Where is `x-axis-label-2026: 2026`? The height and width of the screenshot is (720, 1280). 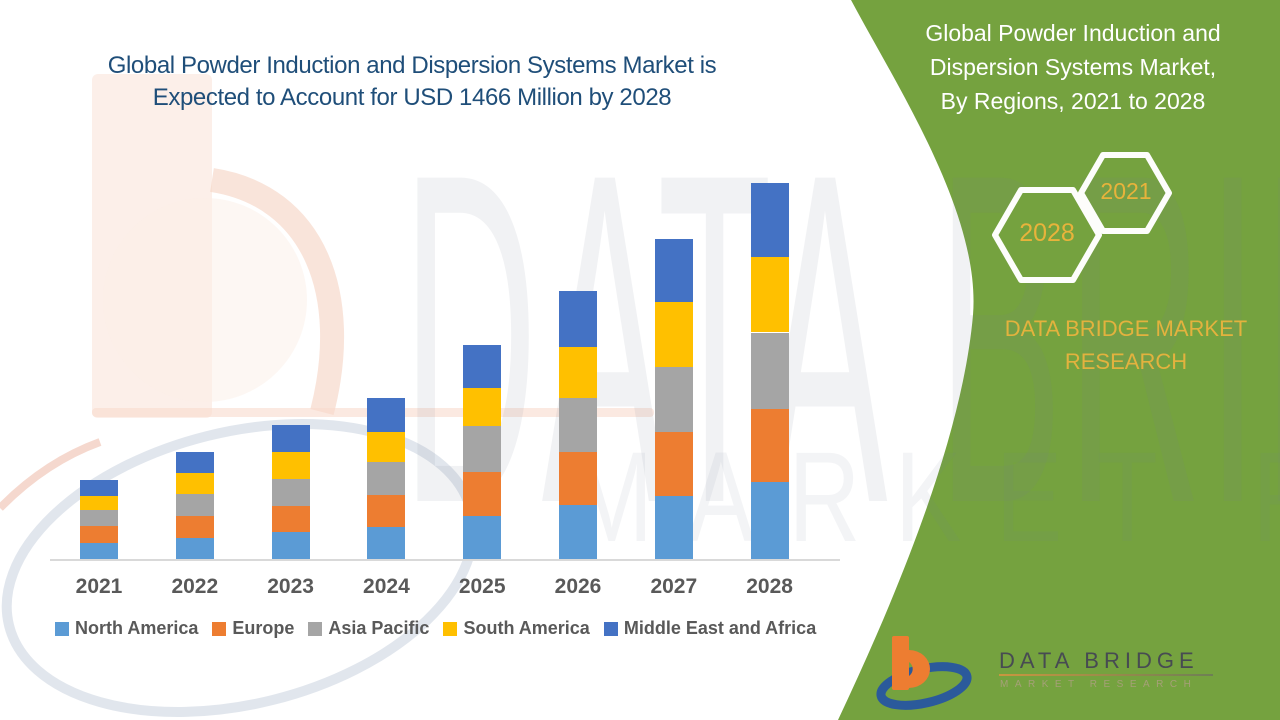
x-axis-label-2026: 2026 is located at coordinates (578, 586).